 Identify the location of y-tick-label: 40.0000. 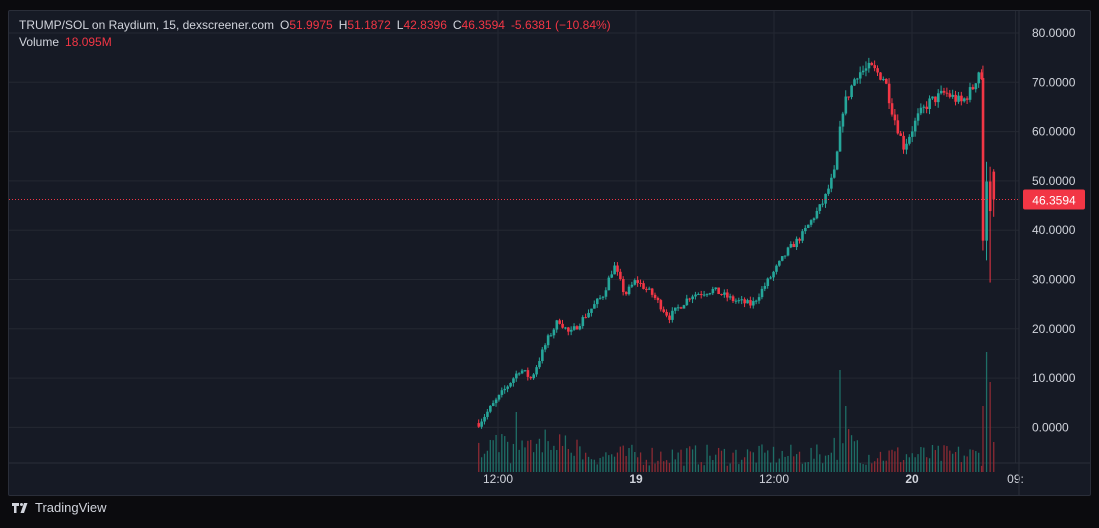
(1054, 230).